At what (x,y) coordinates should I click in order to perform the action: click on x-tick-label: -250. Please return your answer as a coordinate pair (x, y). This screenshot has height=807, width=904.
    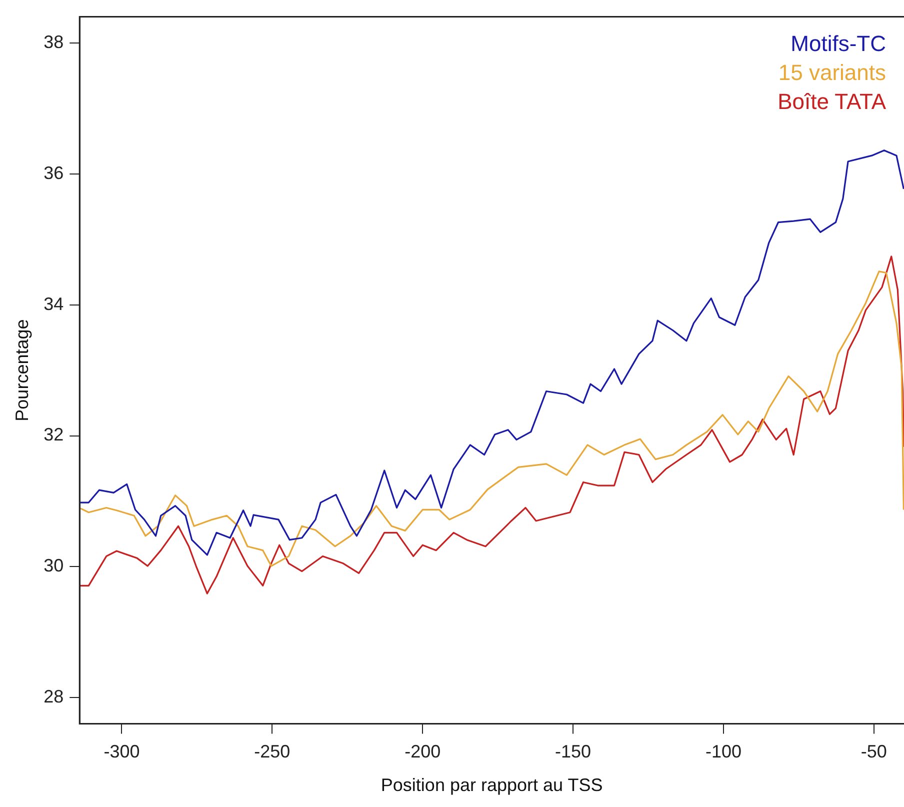
    Looking at the image, I should click on (272, 752).